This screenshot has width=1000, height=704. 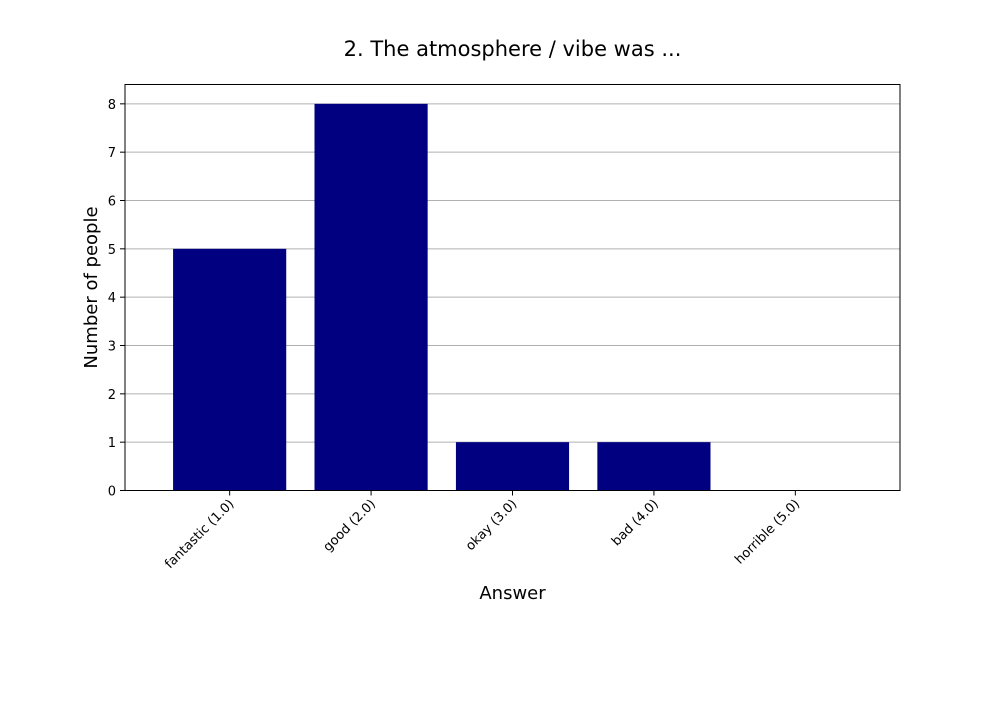 I want to click on x-tick-label: horrible (5.0), so click(x=767, y=532).